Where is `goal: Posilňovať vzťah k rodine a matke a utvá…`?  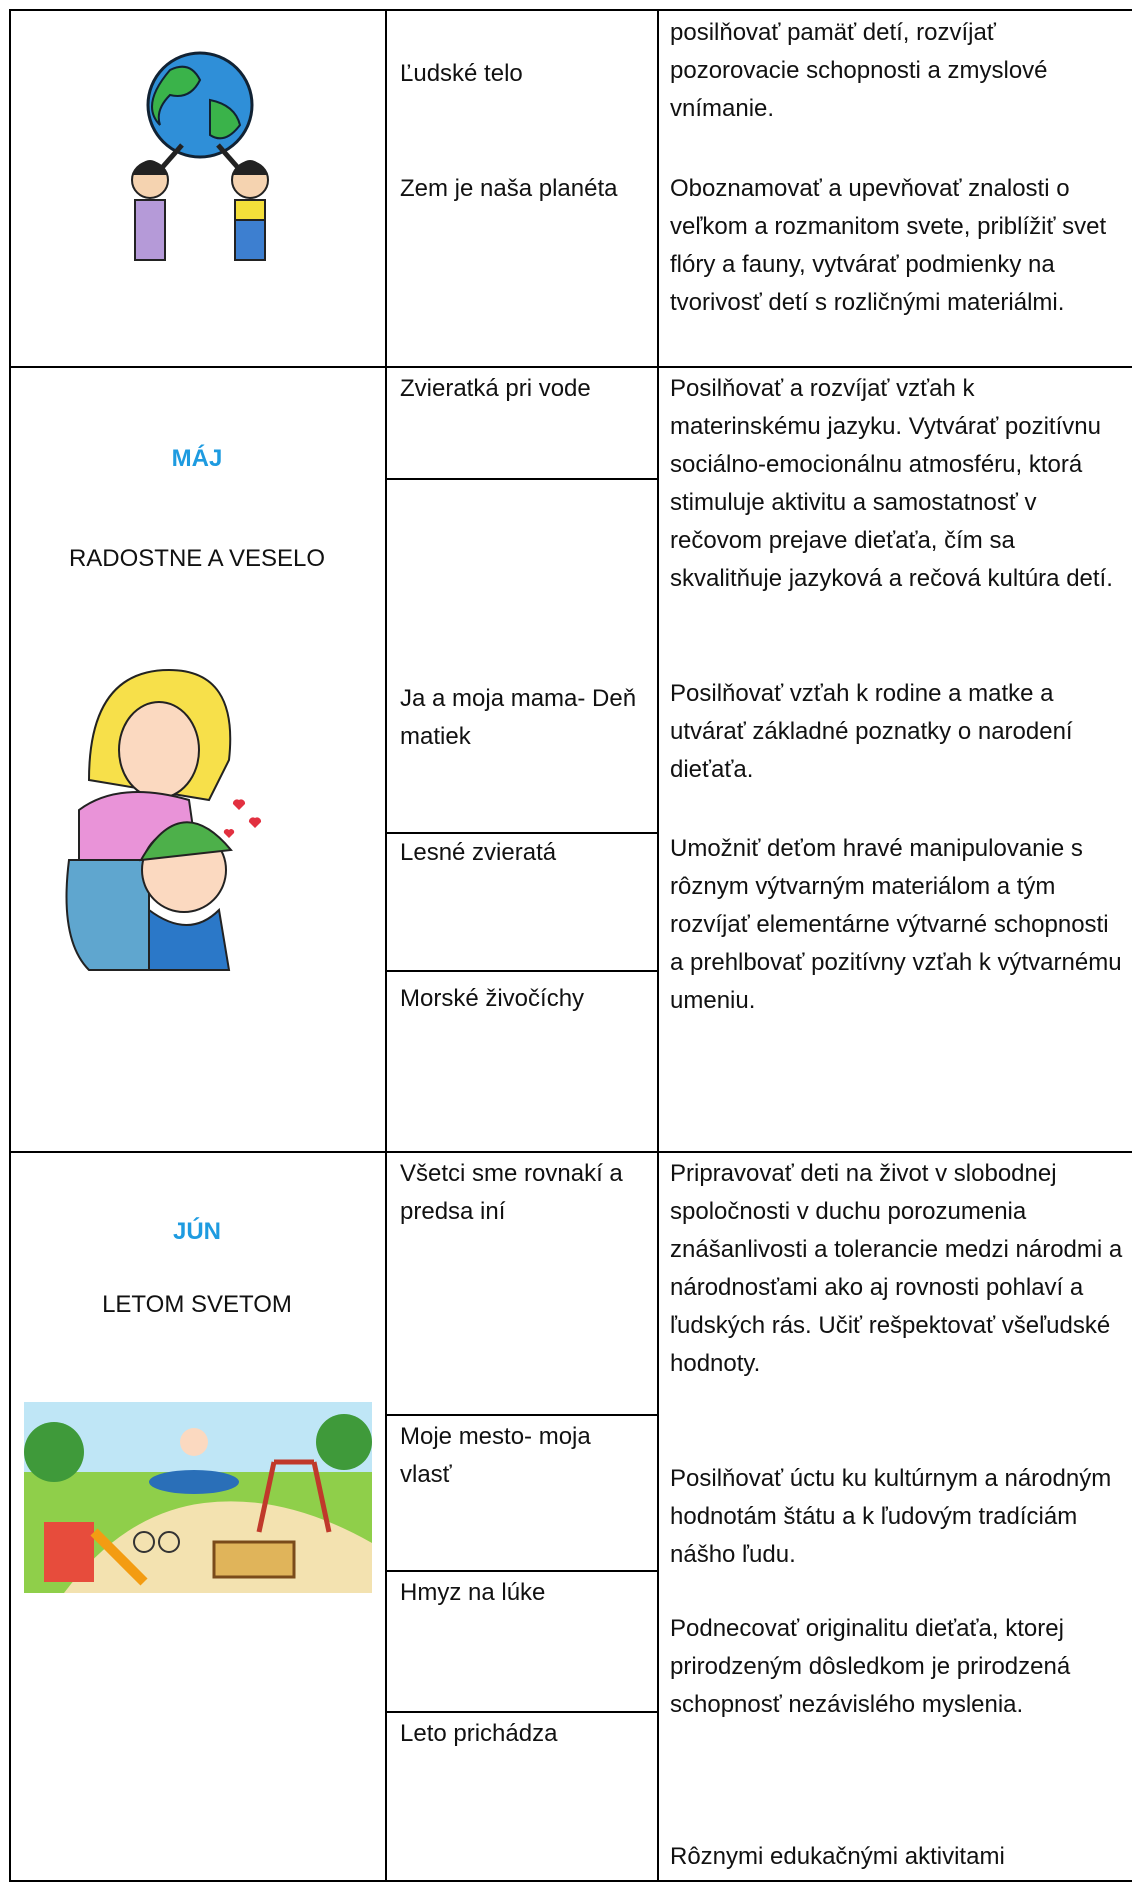
goal: Posilňovať vzťah k rodine a matke a utvá… is located at coordinates (871, 731).